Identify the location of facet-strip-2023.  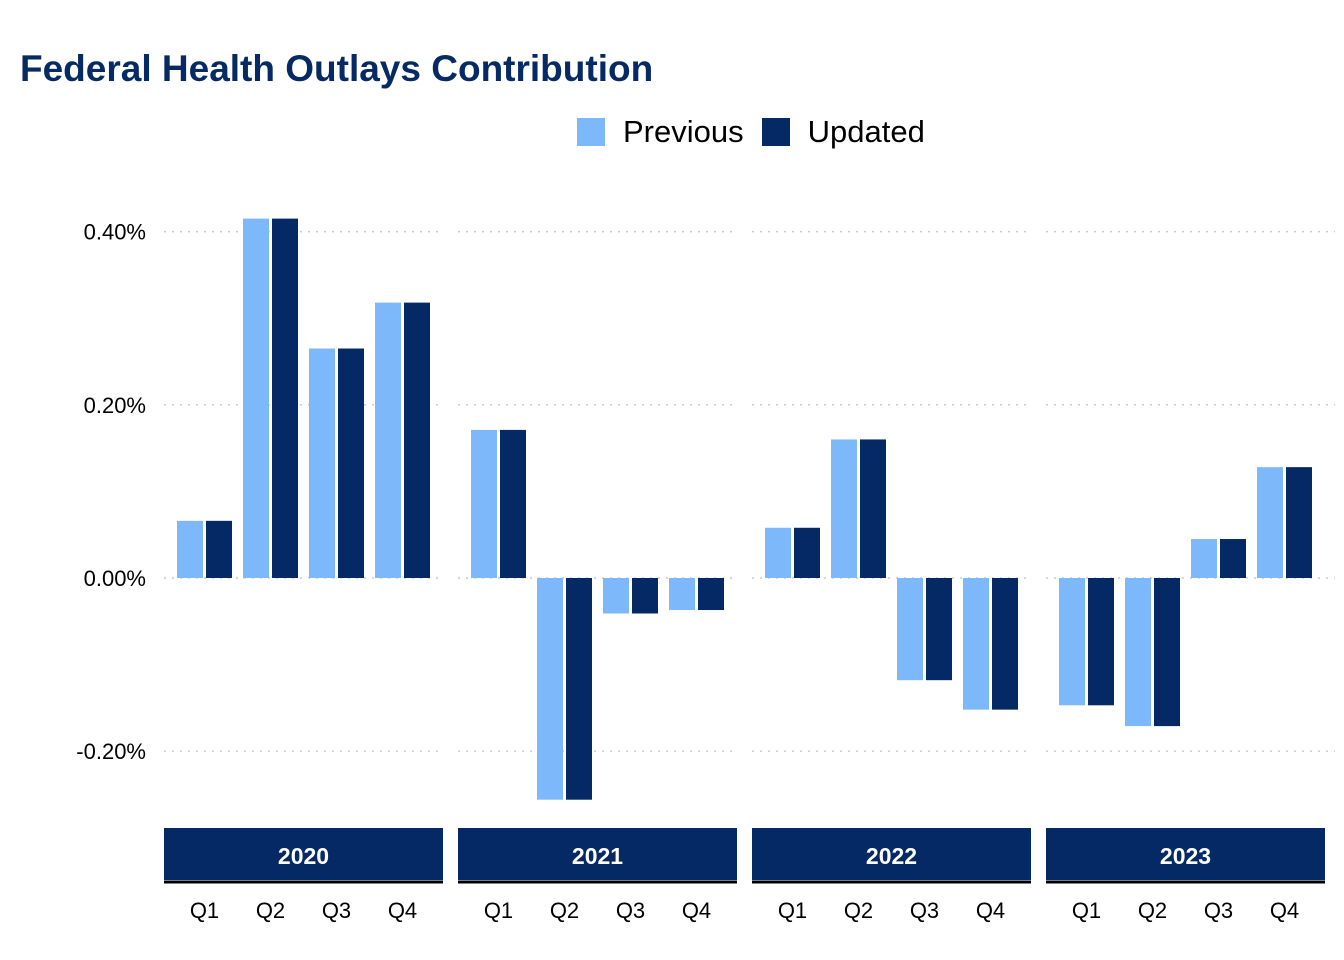
(1185, 854).